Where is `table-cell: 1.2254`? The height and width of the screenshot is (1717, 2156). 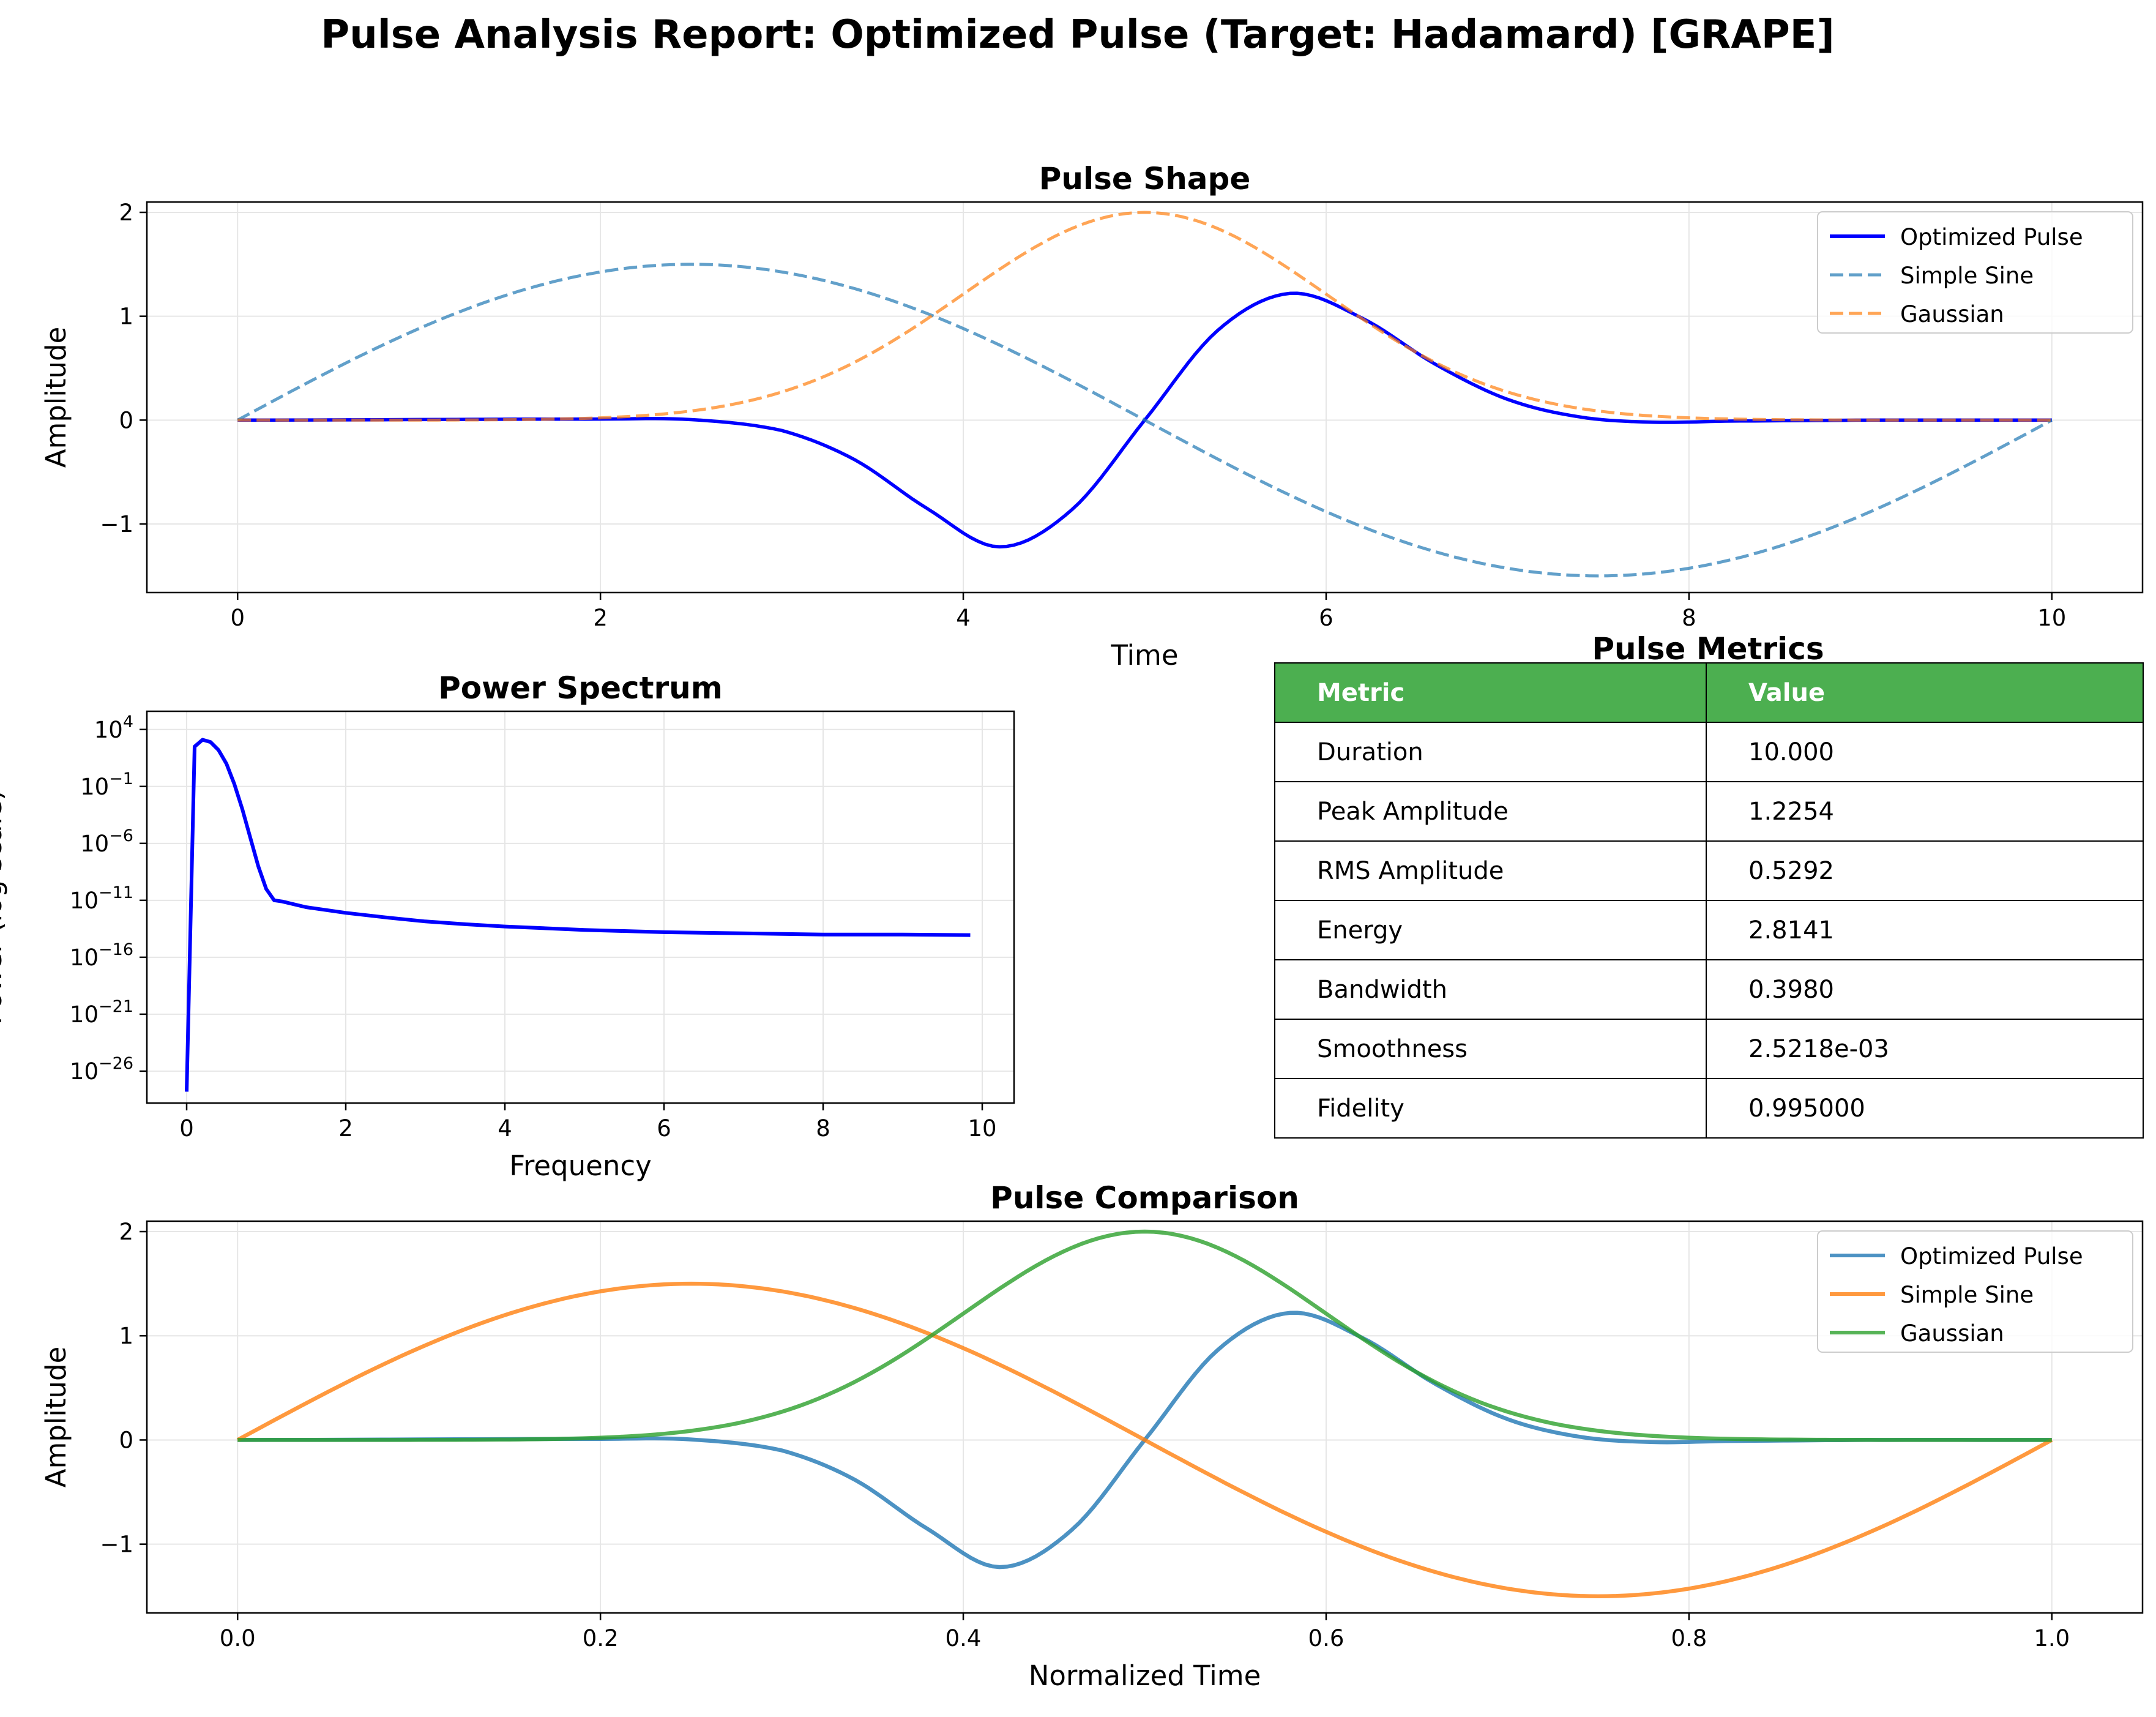 table-cell: 1.2254 is located at coordinates (1925, 811).